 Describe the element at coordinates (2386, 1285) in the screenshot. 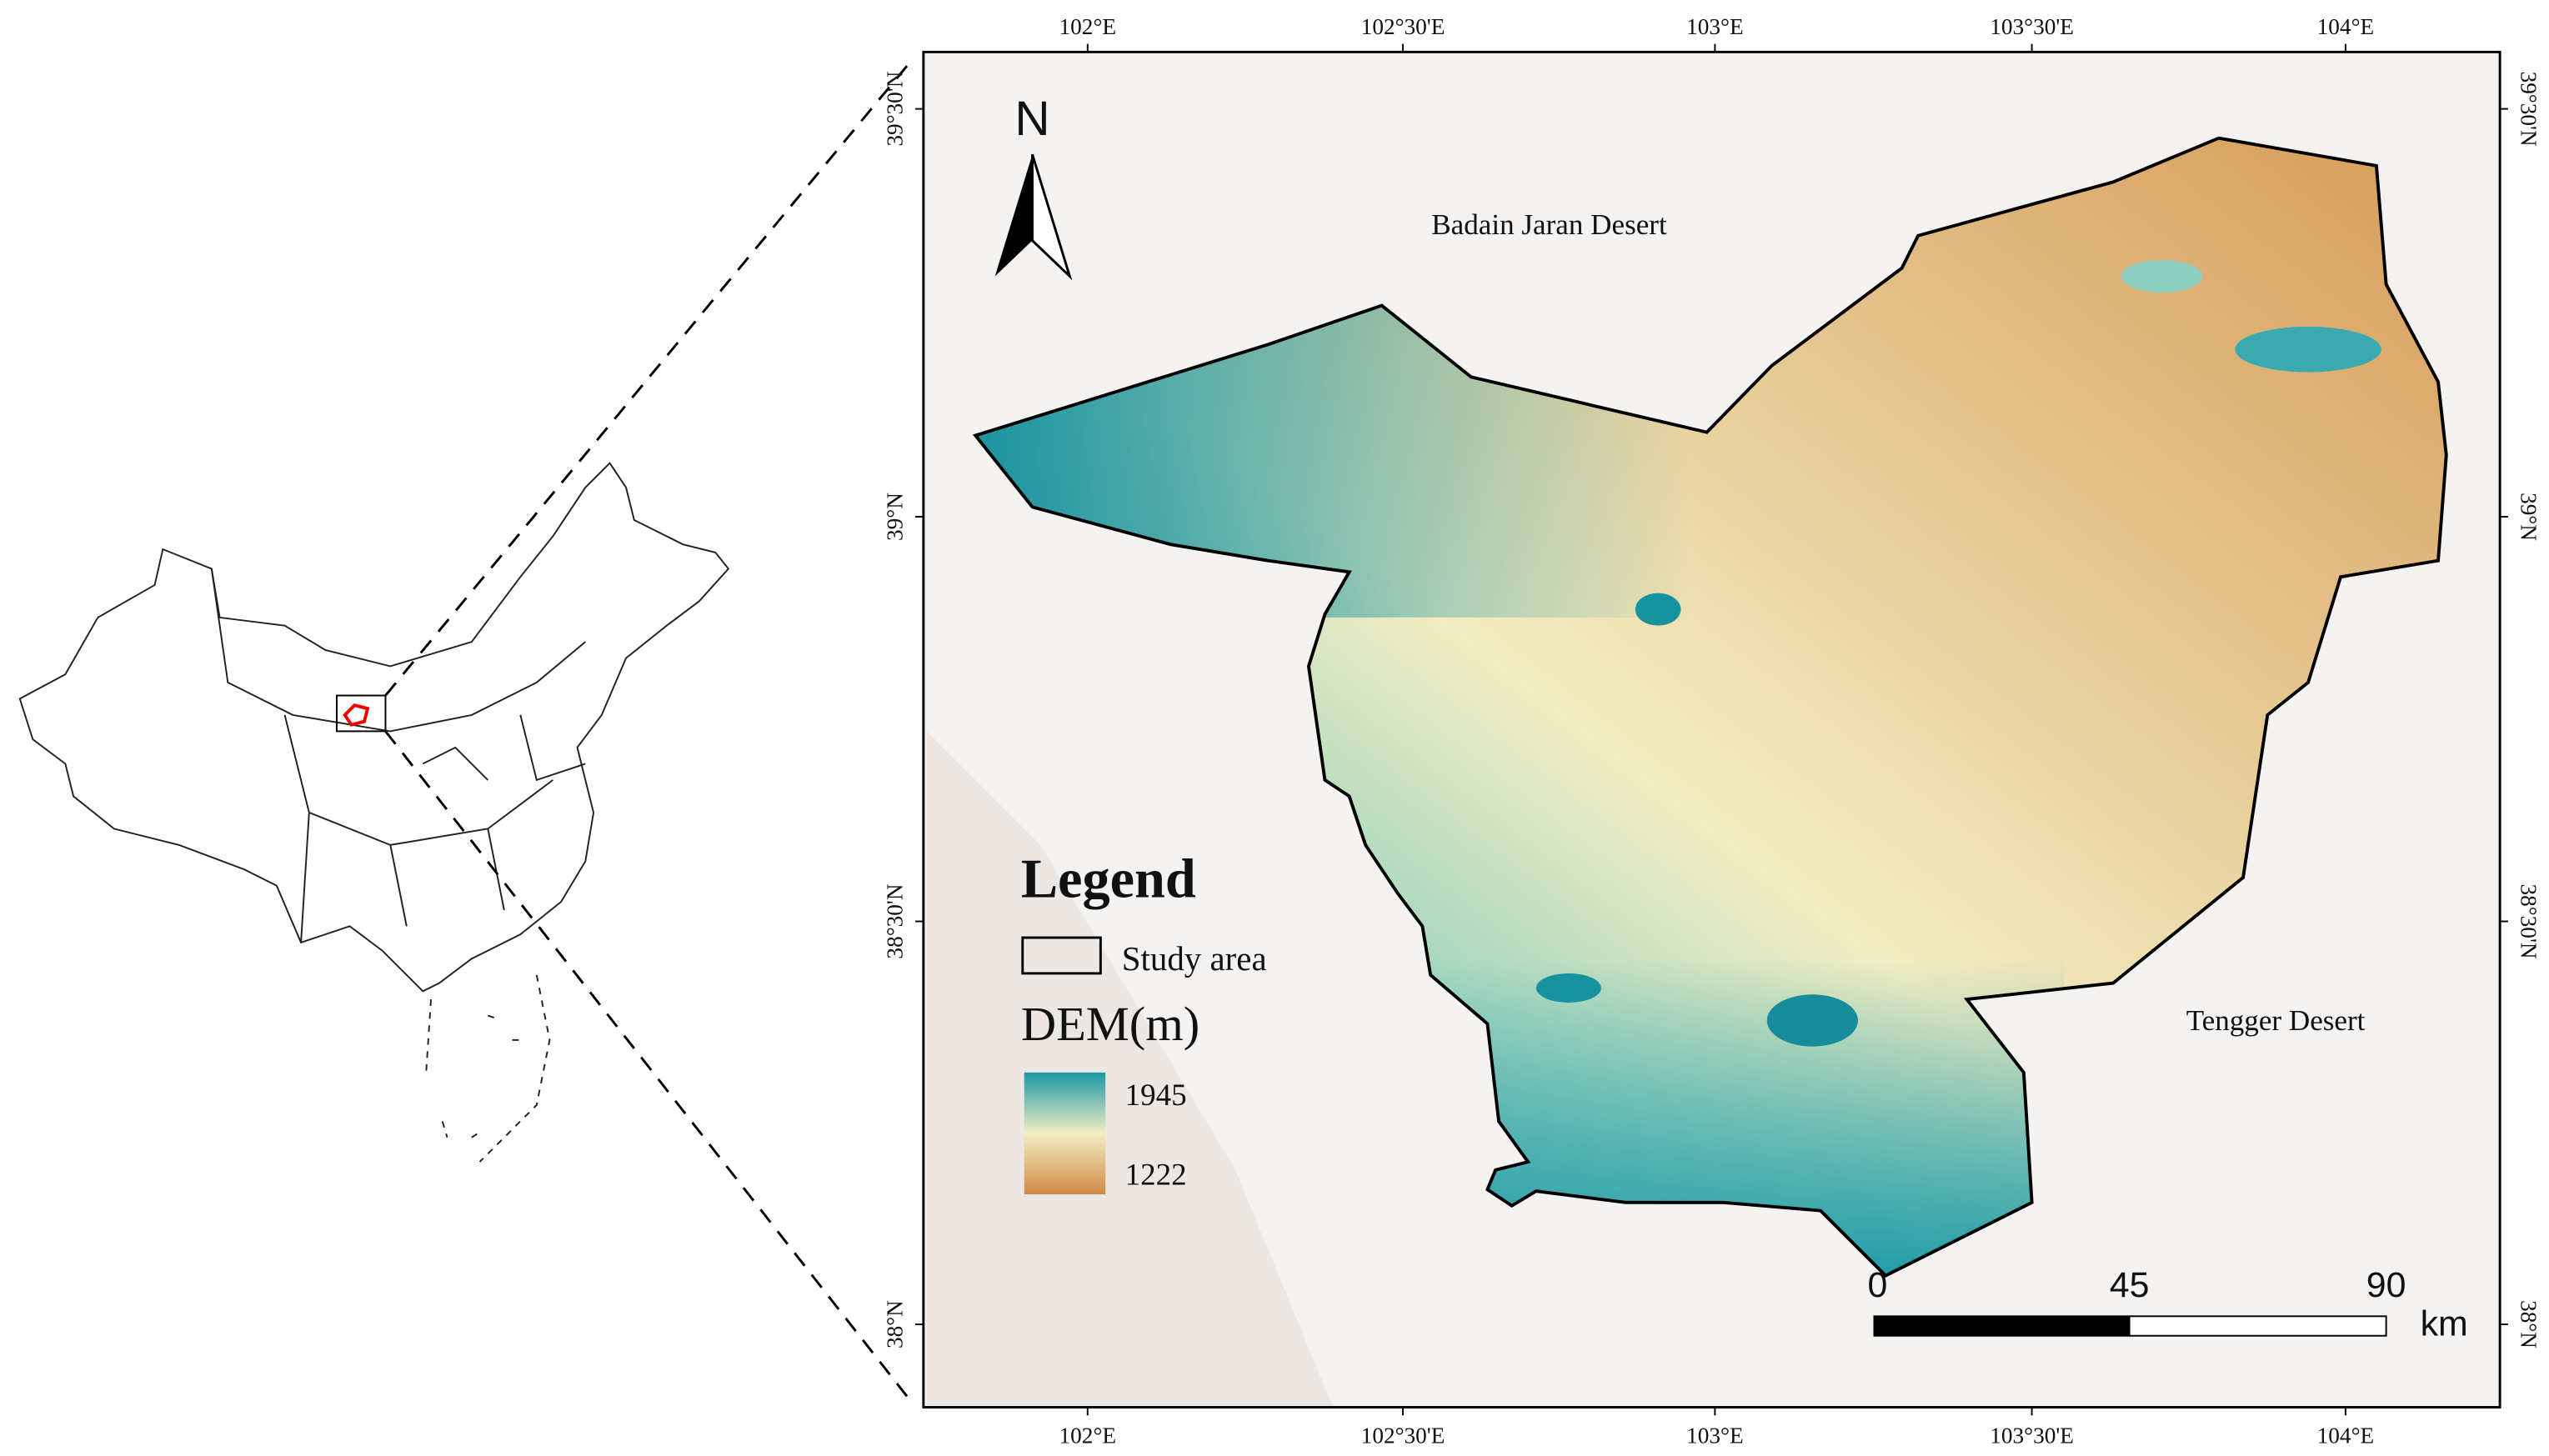

I see `scale-label: 90` at that location.